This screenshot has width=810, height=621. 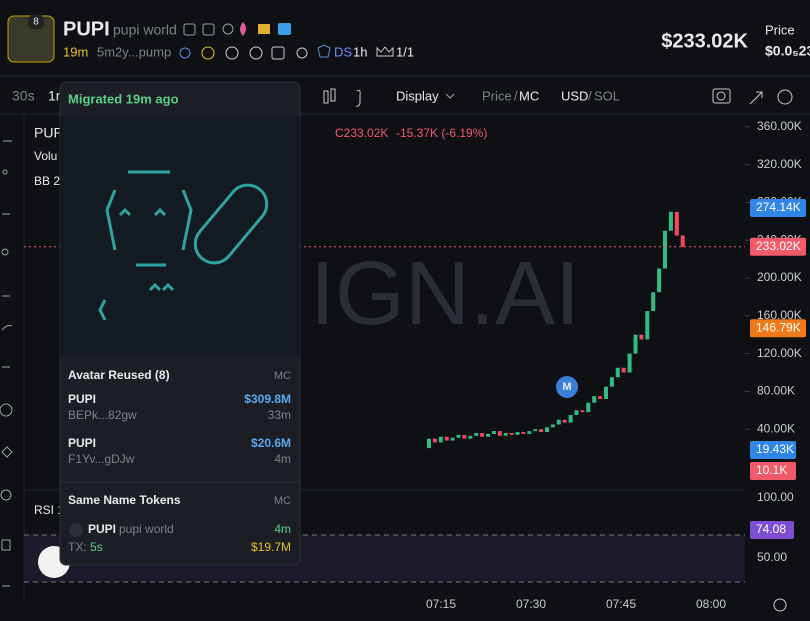 I want to click on x-tick-label: 07:15, so click(x=441, y=604).